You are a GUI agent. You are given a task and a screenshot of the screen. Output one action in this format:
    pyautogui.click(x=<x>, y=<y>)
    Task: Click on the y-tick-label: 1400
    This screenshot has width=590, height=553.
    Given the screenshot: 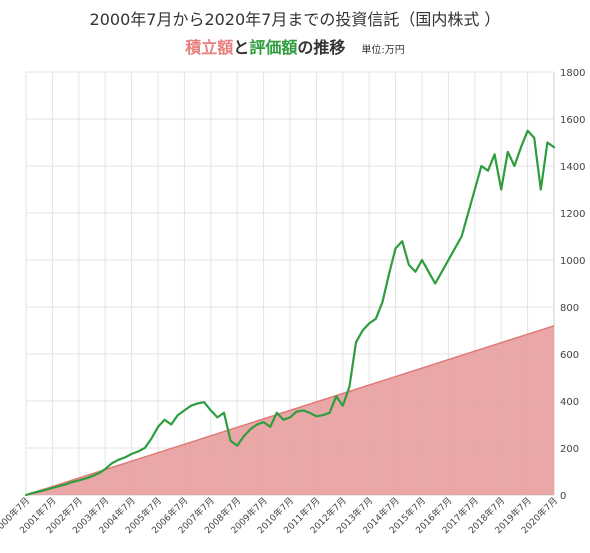 What is the action you would take?
    pyautogui.click(x=572, y=167)
    